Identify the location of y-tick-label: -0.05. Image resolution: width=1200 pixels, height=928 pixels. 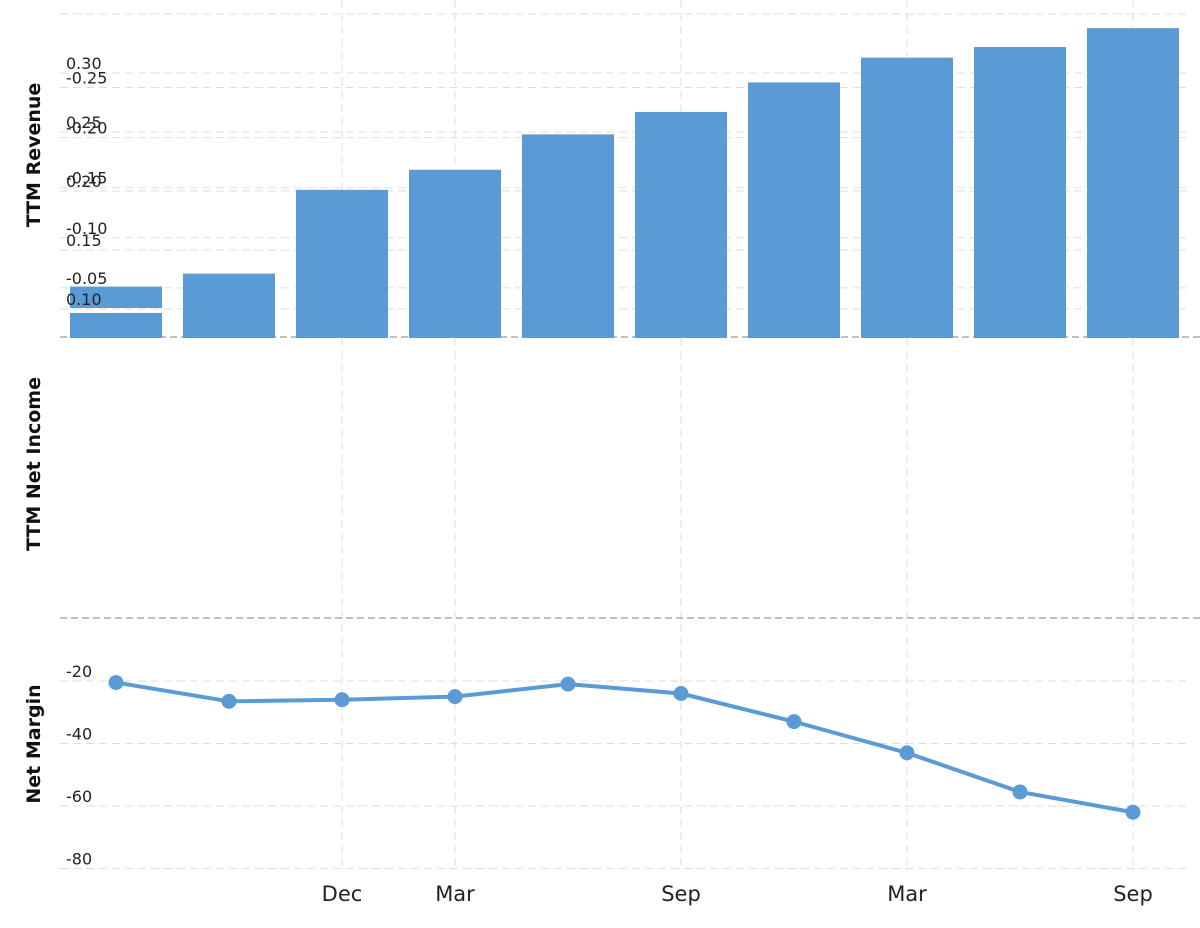
(86, 278).